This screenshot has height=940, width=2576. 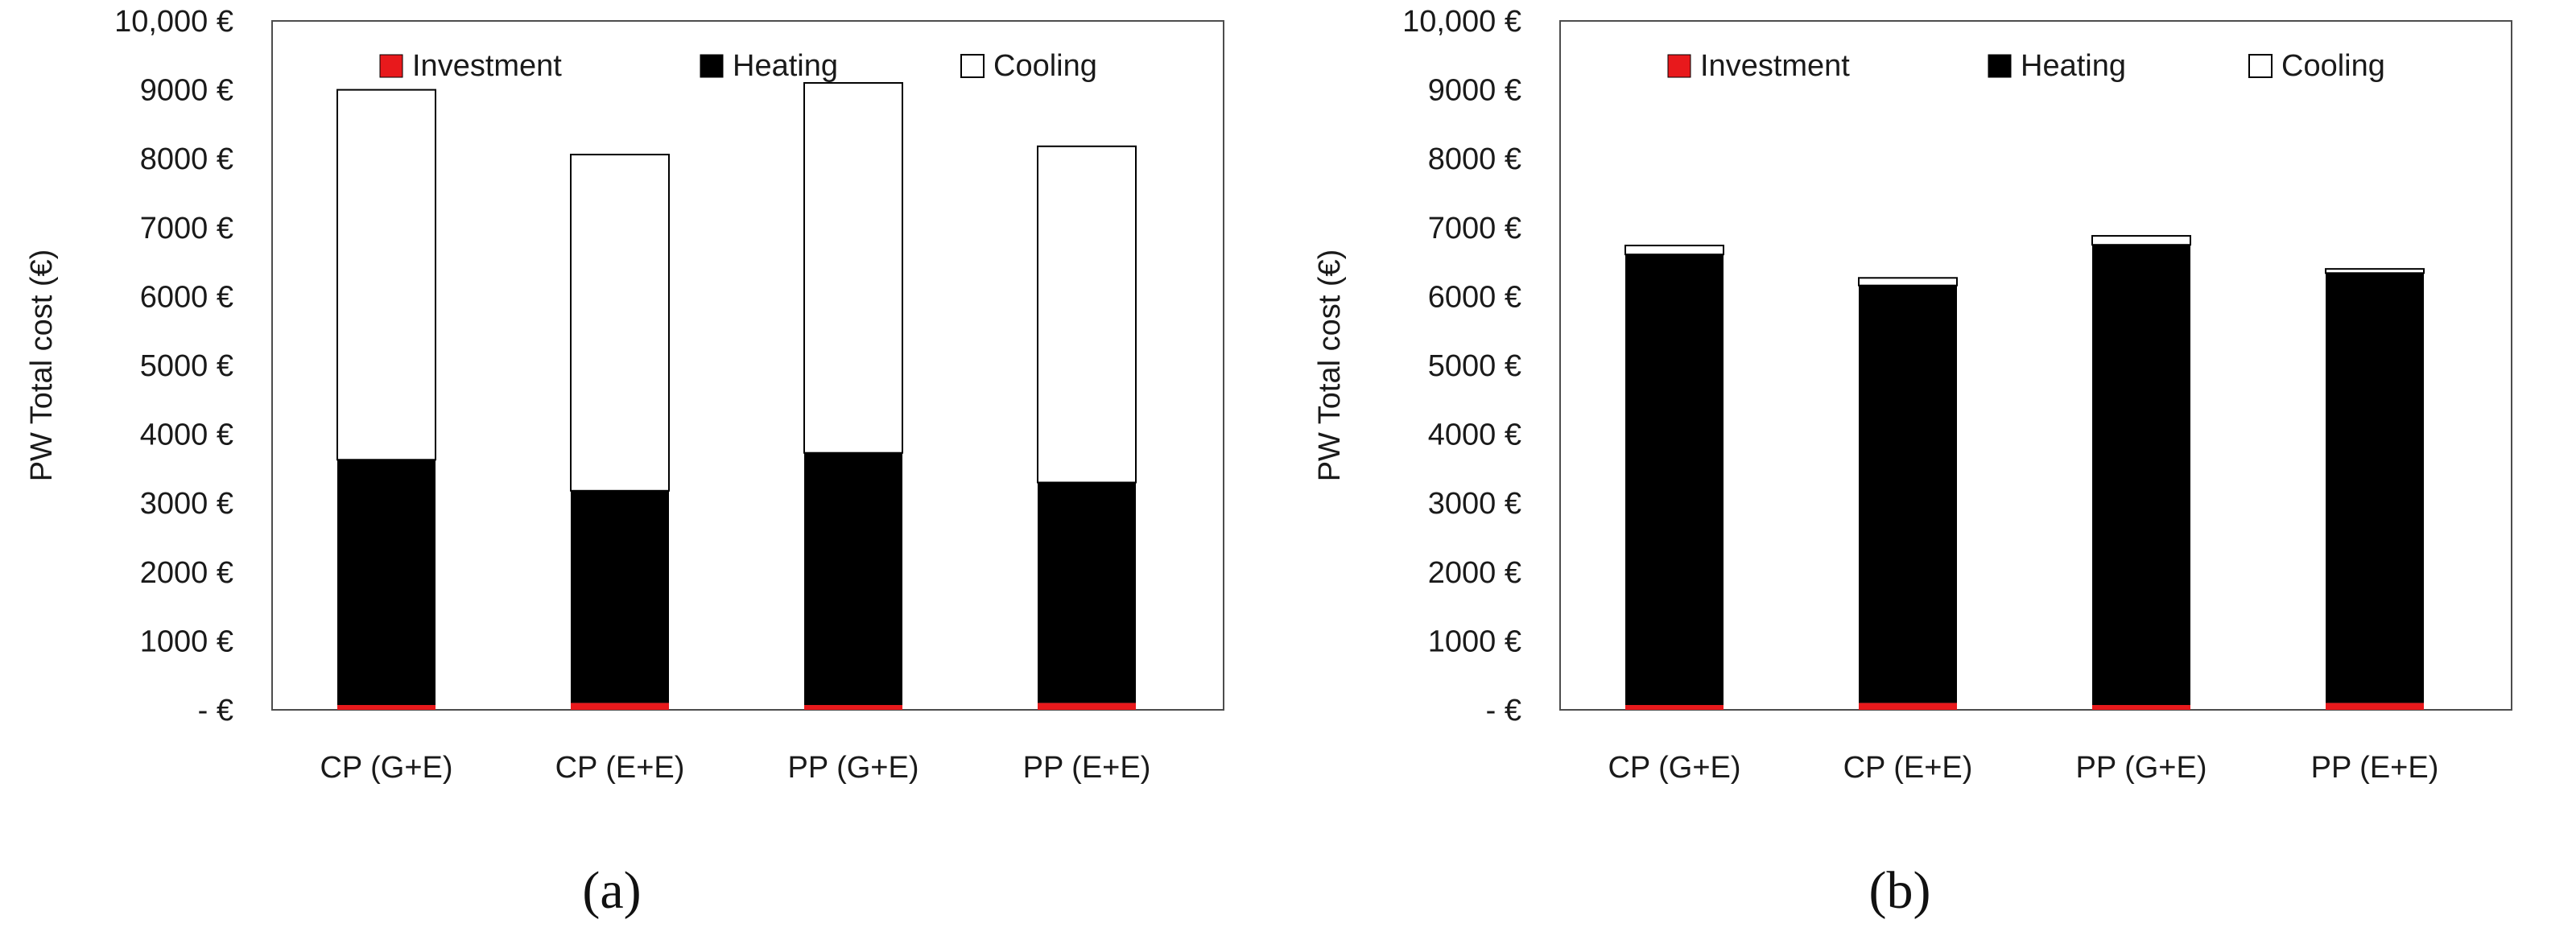 I want to click on panel-caption: (a), so click(x=611, y=890).